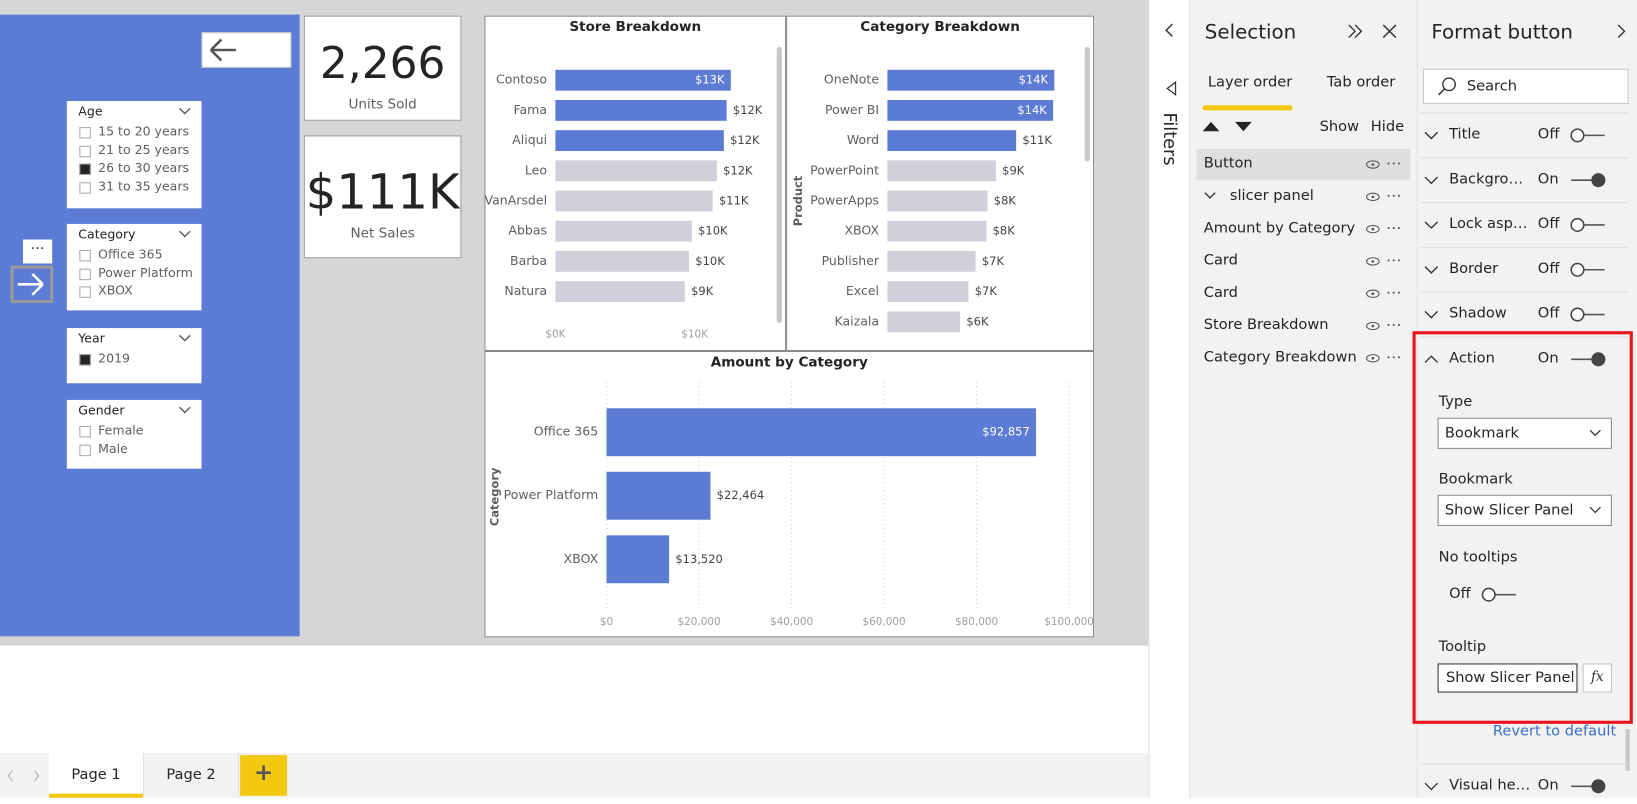 The width and height of the screenshot is (1637, 804). What do you see at coordinates (1524, 510) in the screenshot?
I see `dropdown: Show Slicer Panel` at bounding box center [1524, 510].